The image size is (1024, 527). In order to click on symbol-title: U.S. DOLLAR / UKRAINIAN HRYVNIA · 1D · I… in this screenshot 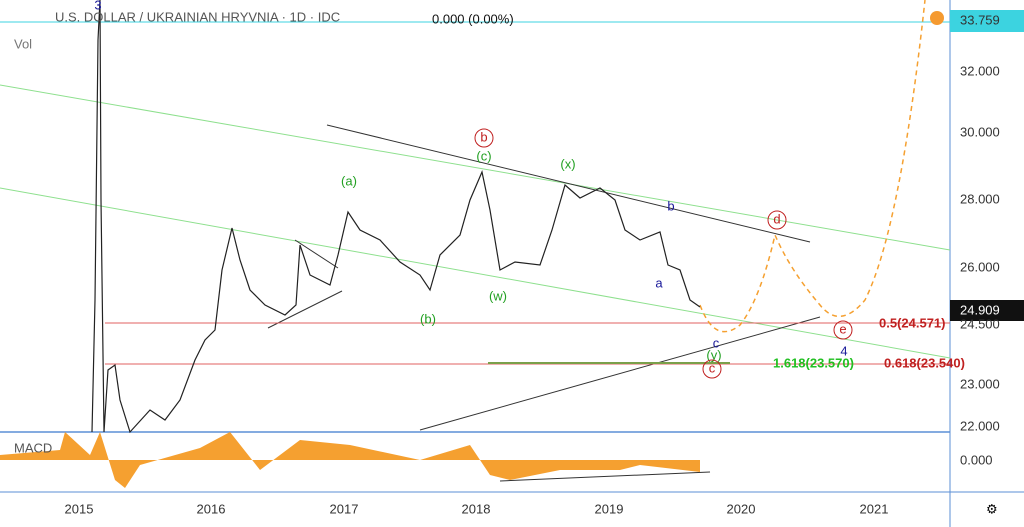, I will do `click(197, 16)`.